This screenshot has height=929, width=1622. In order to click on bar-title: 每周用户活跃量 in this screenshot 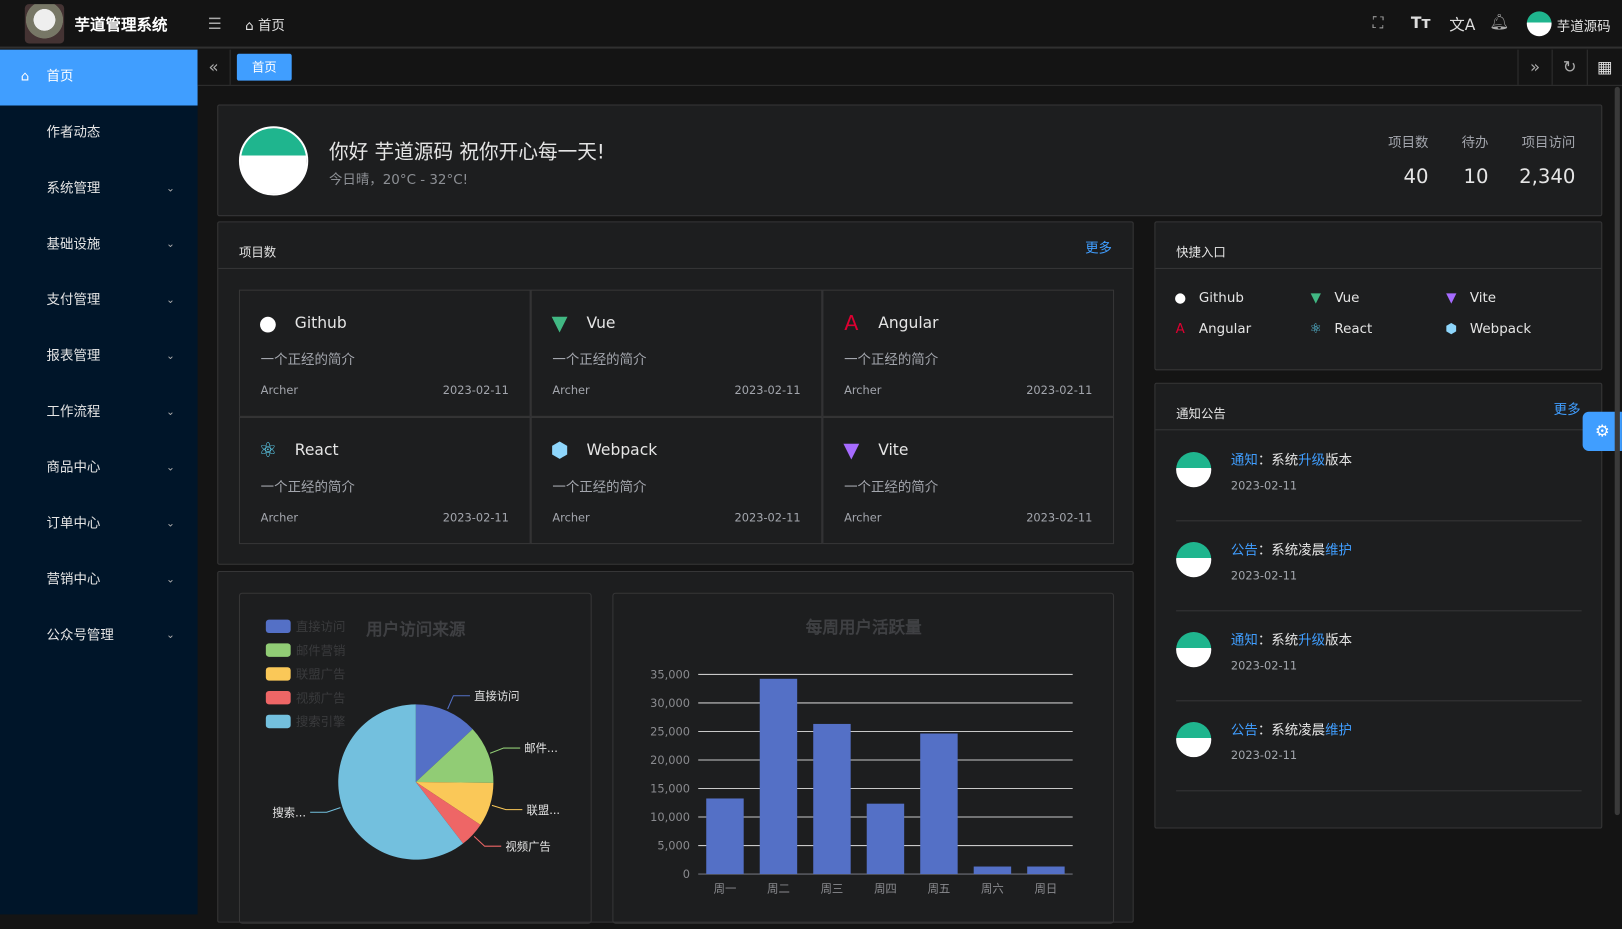, I will do `click(864, 627)`.